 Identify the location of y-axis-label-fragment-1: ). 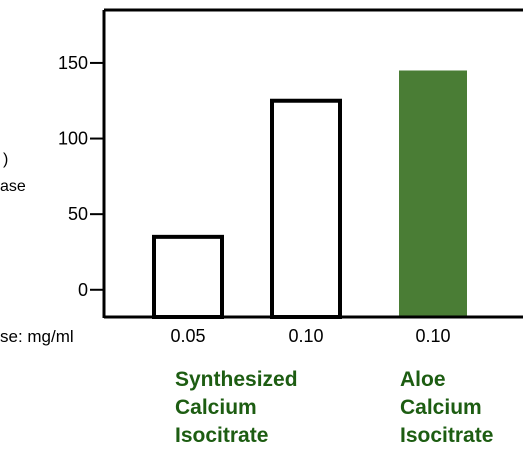
(5, 159).